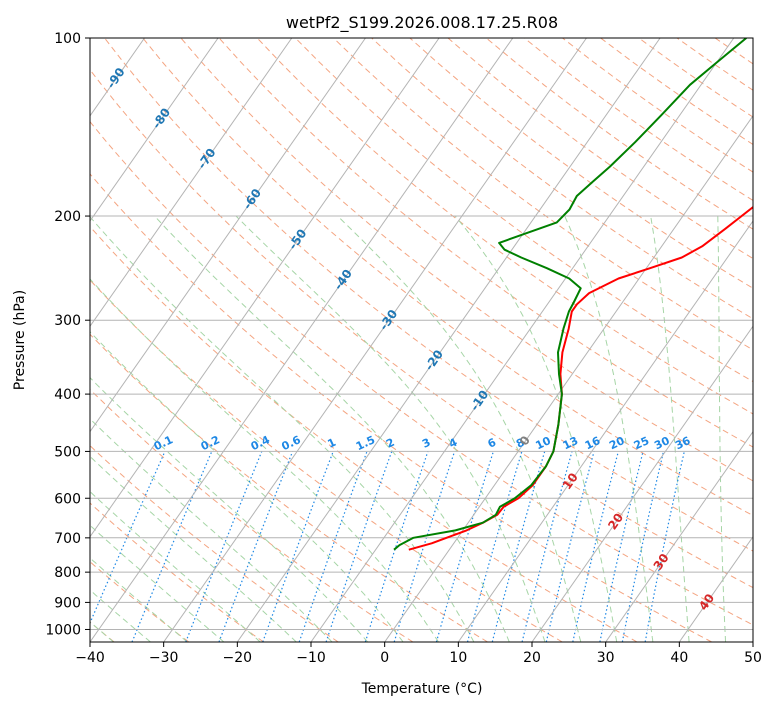 This screenshot has width=775, height=708. What do you see at coordinates (163, 443) in the screenshot?
I see `mixing-ratio-label: 0.1` at bounding box center [163, 443].